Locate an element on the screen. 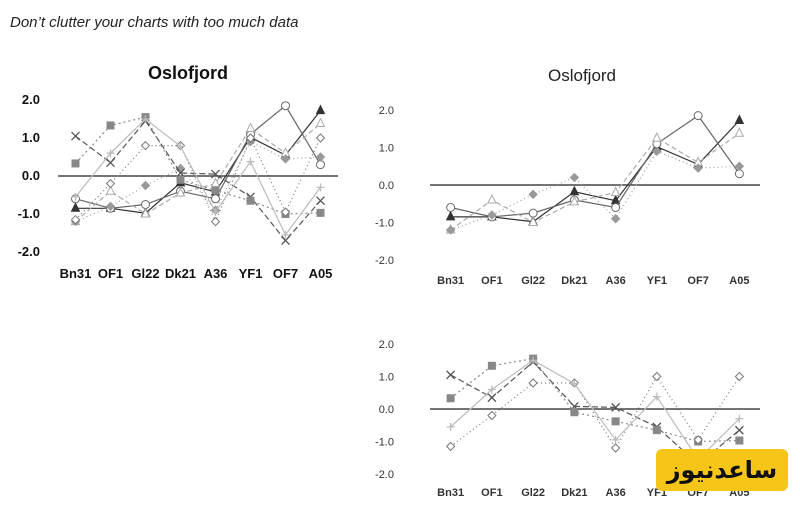 Image resolution: width=800 pixels, height=507 pixels. x-tick-label: OF7 is located at coordinates (697, 281).